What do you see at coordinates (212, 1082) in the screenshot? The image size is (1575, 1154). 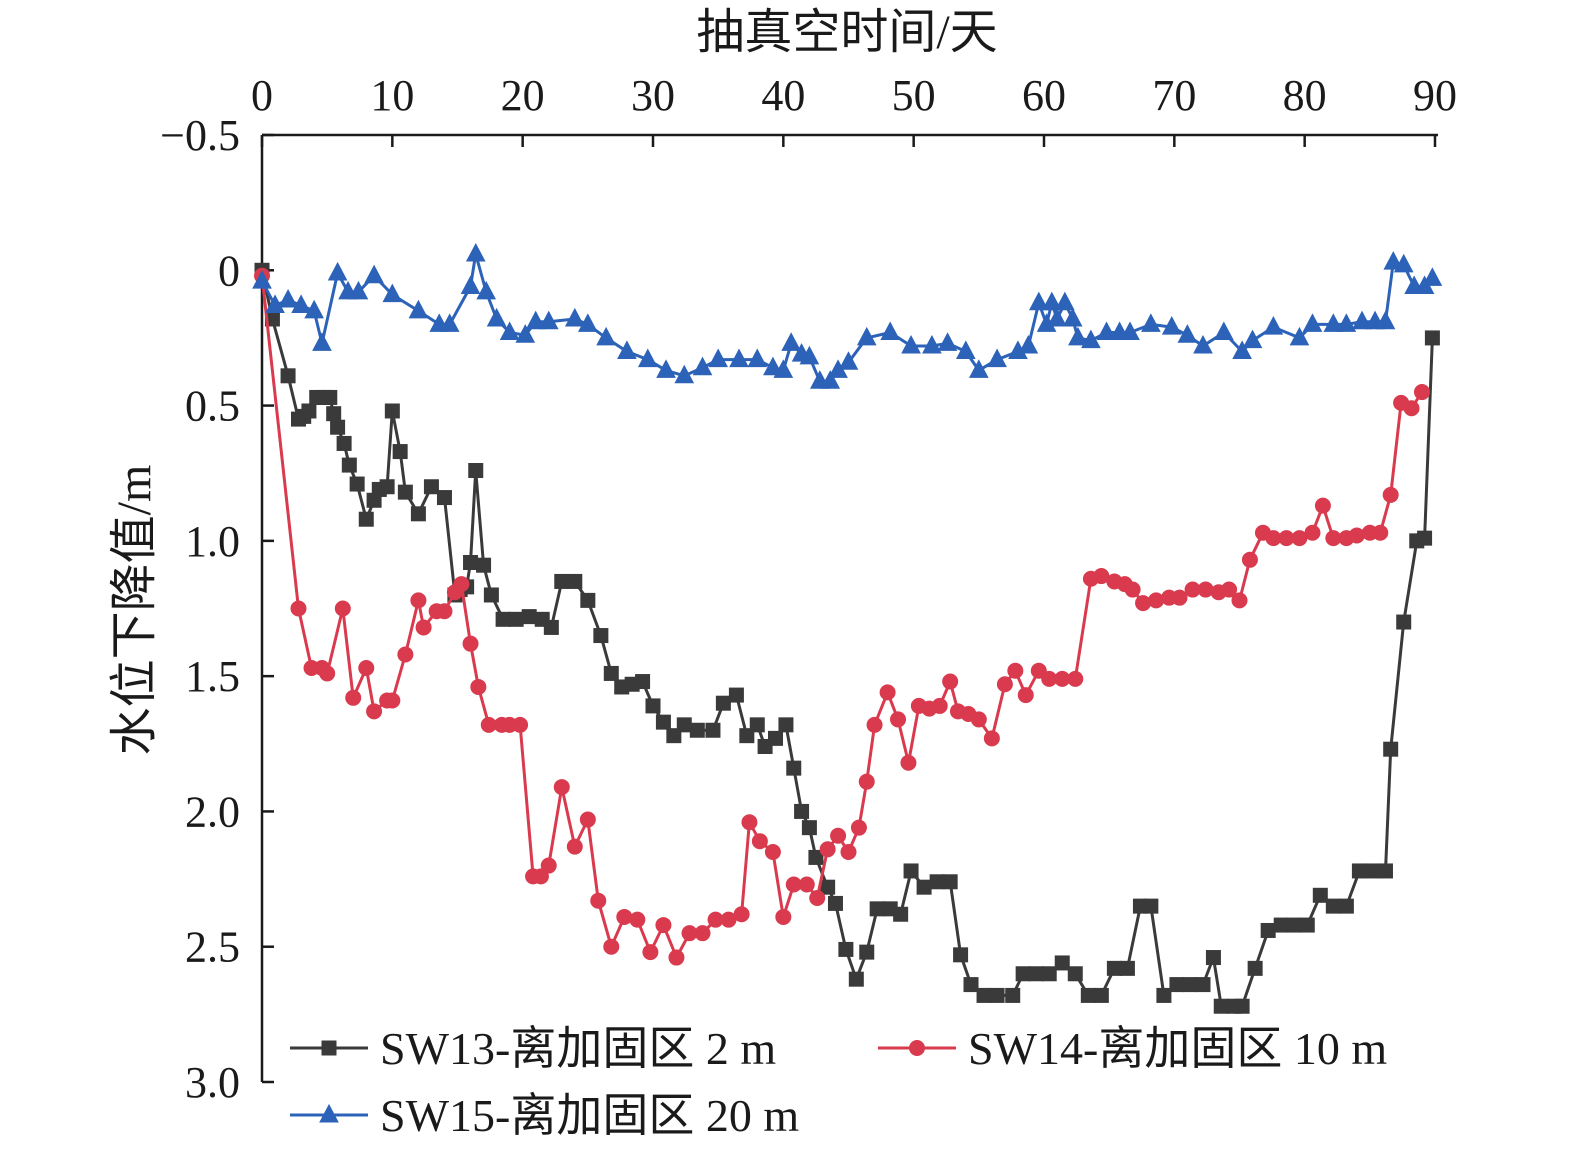 I see `y-tick-label: 3.0` at bounding box center [212, 1082].